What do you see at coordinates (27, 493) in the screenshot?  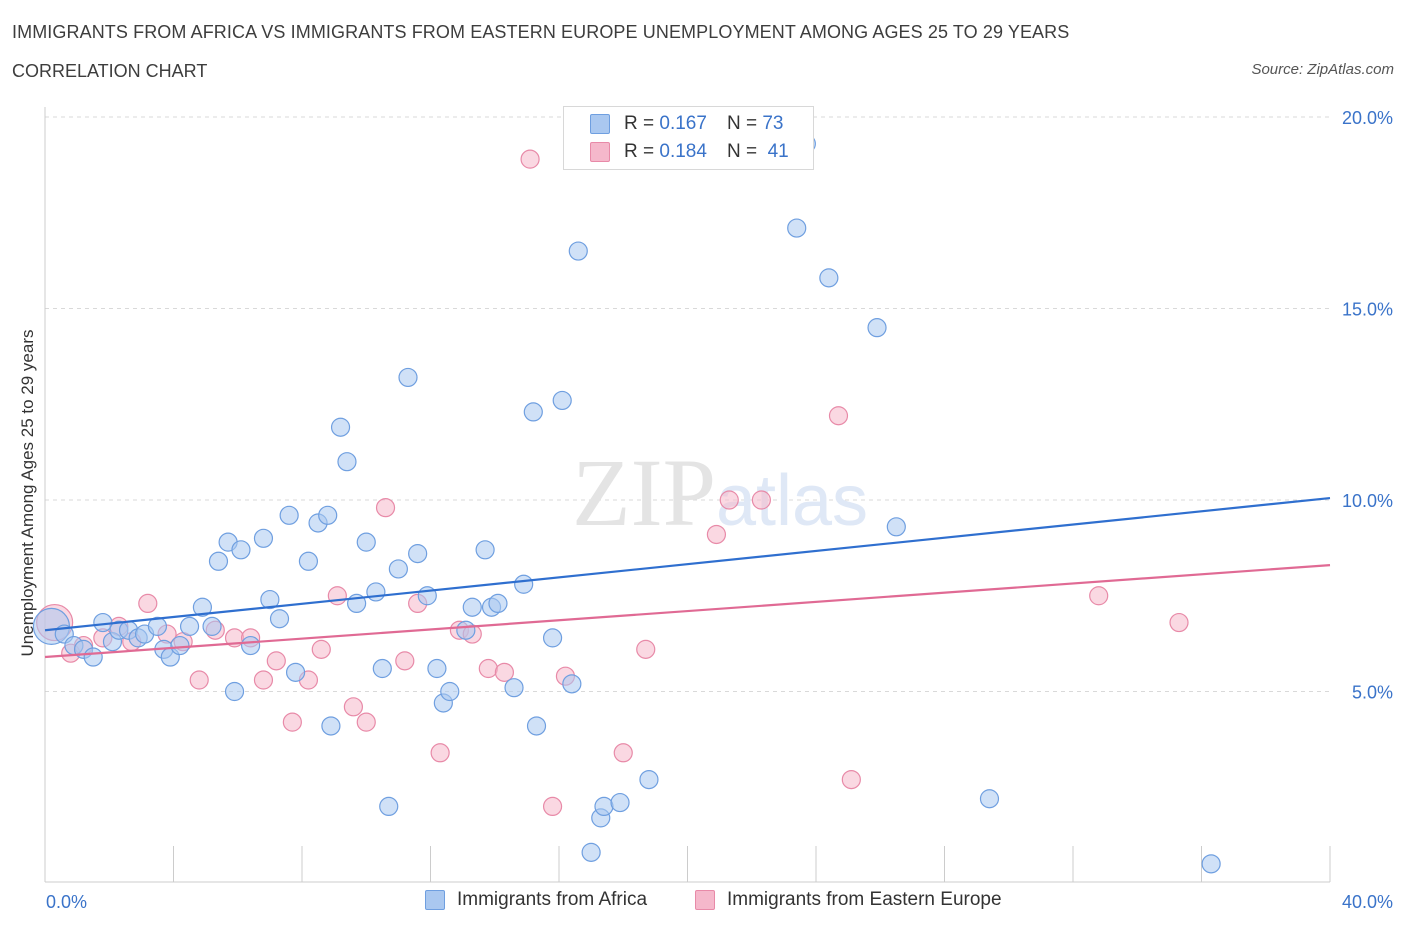 I see `y-axis-title: Unemployment Among Ages 25 to 29 years` at bounding box center [27, 493].